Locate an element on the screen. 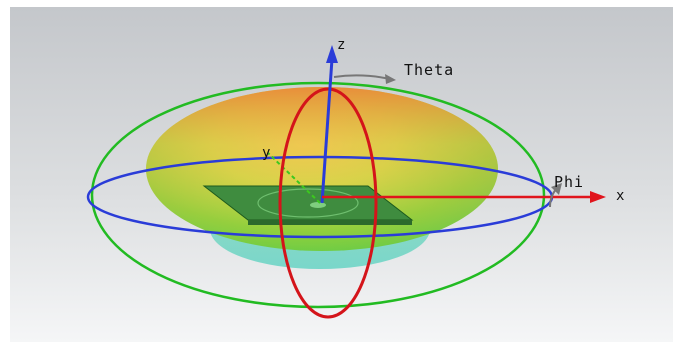  y-axis-label: y is located at coordinates (266, 153).